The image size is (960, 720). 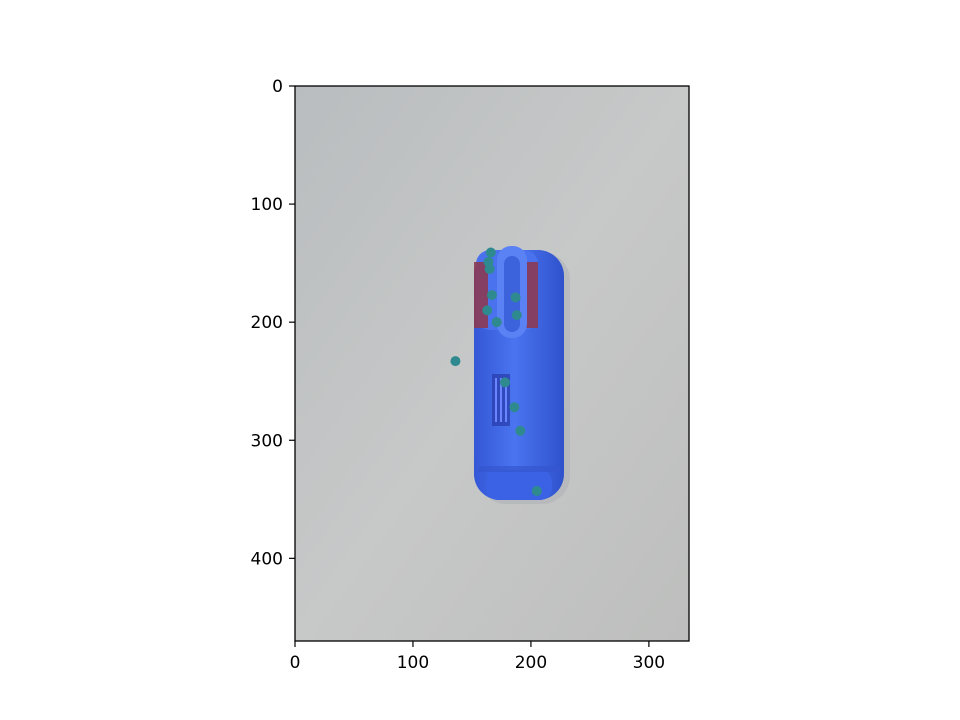 What do you see at coordinates (267, 441) in the screenshot?
I see `y-tick-label: 300` at bounding box center [267, 441].